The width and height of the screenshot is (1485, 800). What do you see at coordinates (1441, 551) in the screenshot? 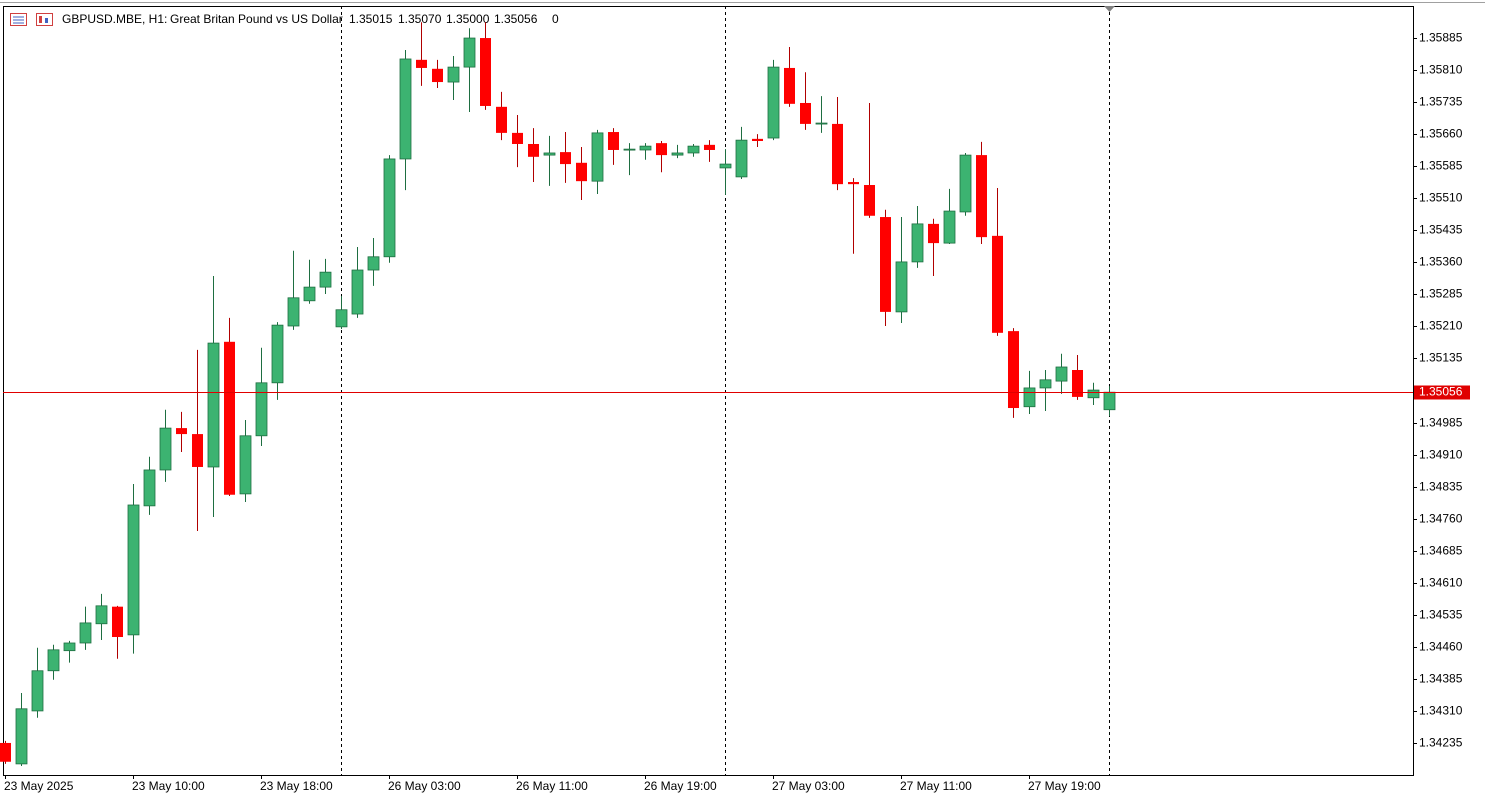
I see `y-tick-label: 1.34685` at bounding box center [1441, 551].